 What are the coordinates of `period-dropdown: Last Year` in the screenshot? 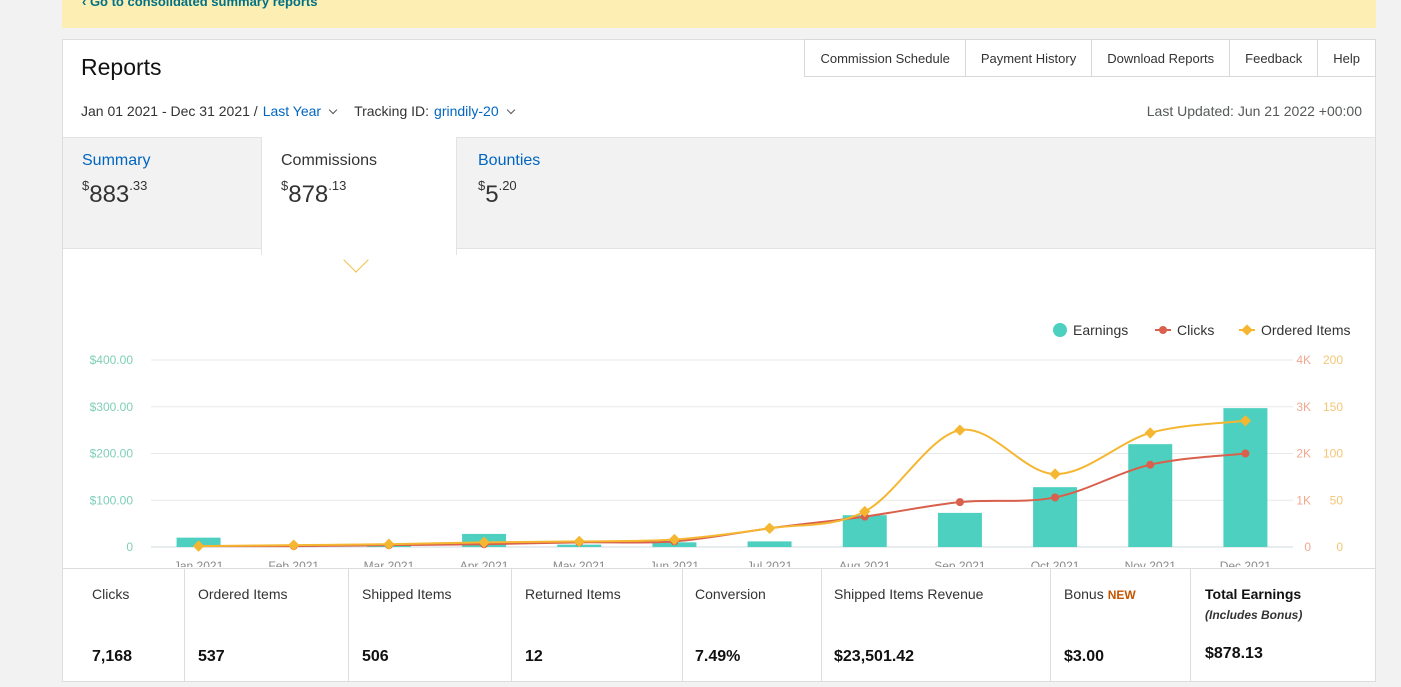 It's located at (292, 111).